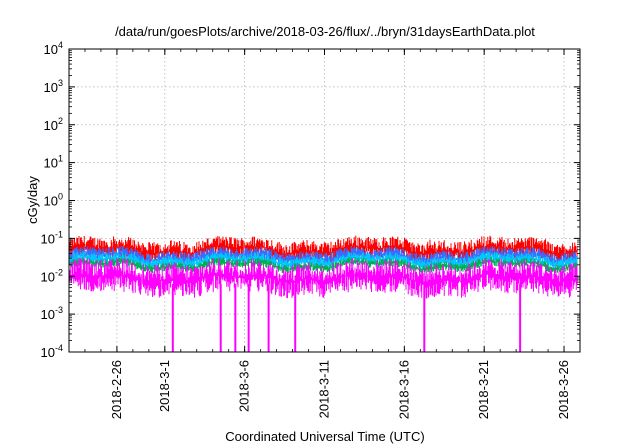 Image resolution: width=640 pixels, height=448 pixels. Describe the element at coordinates (52, 275) in the screenshot. I see `y-tick-label: 10⁻²` at that location.